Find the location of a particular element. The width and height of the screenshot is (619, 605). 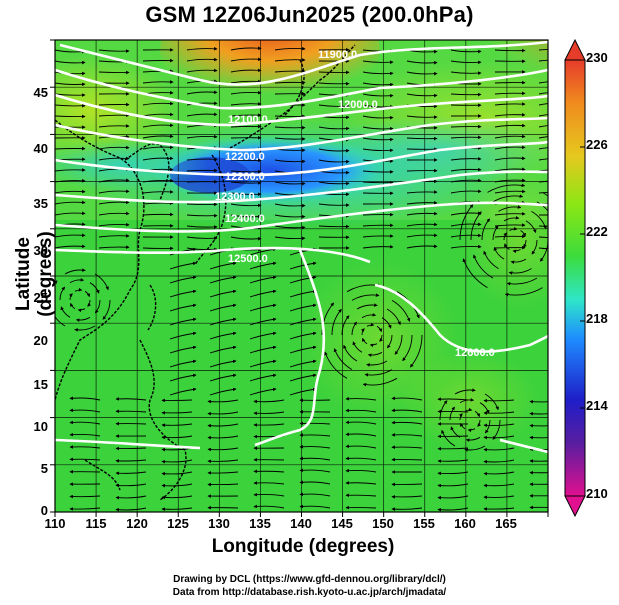

colorbar-label: 214 is located at coordinates (597, 405).